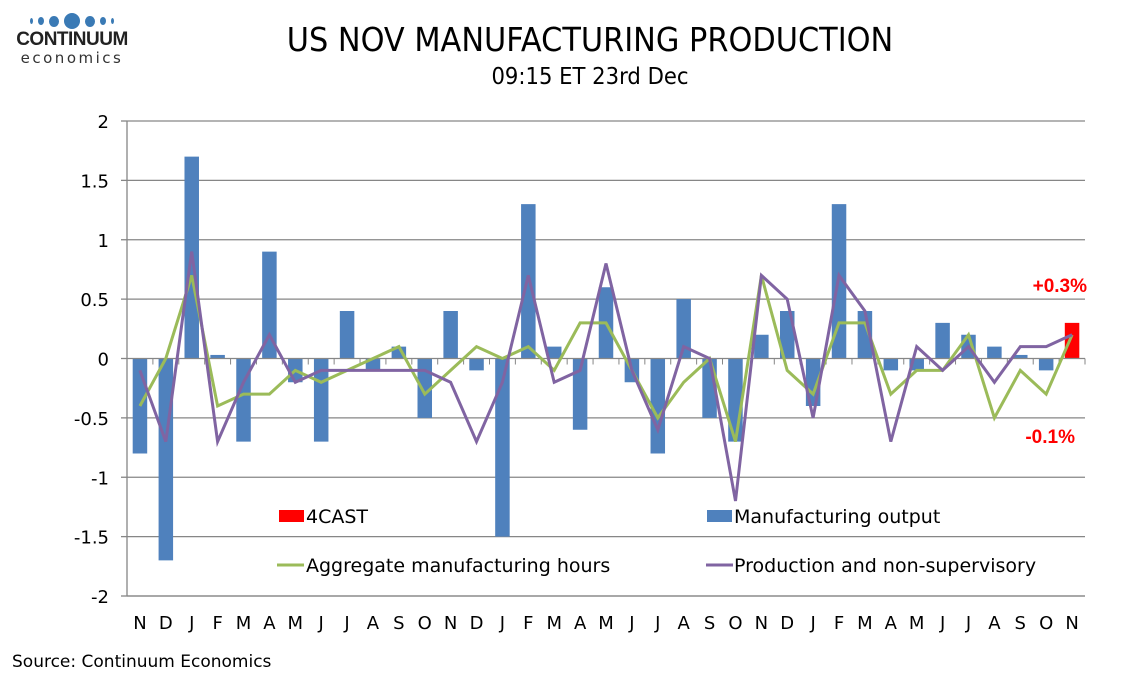 The height and width of the screenshot is (680, 1134). What do you see at coordinates (103, 360) in the screenshot?
I see `y-tick-label: 0` at bounding box center [103, 360].